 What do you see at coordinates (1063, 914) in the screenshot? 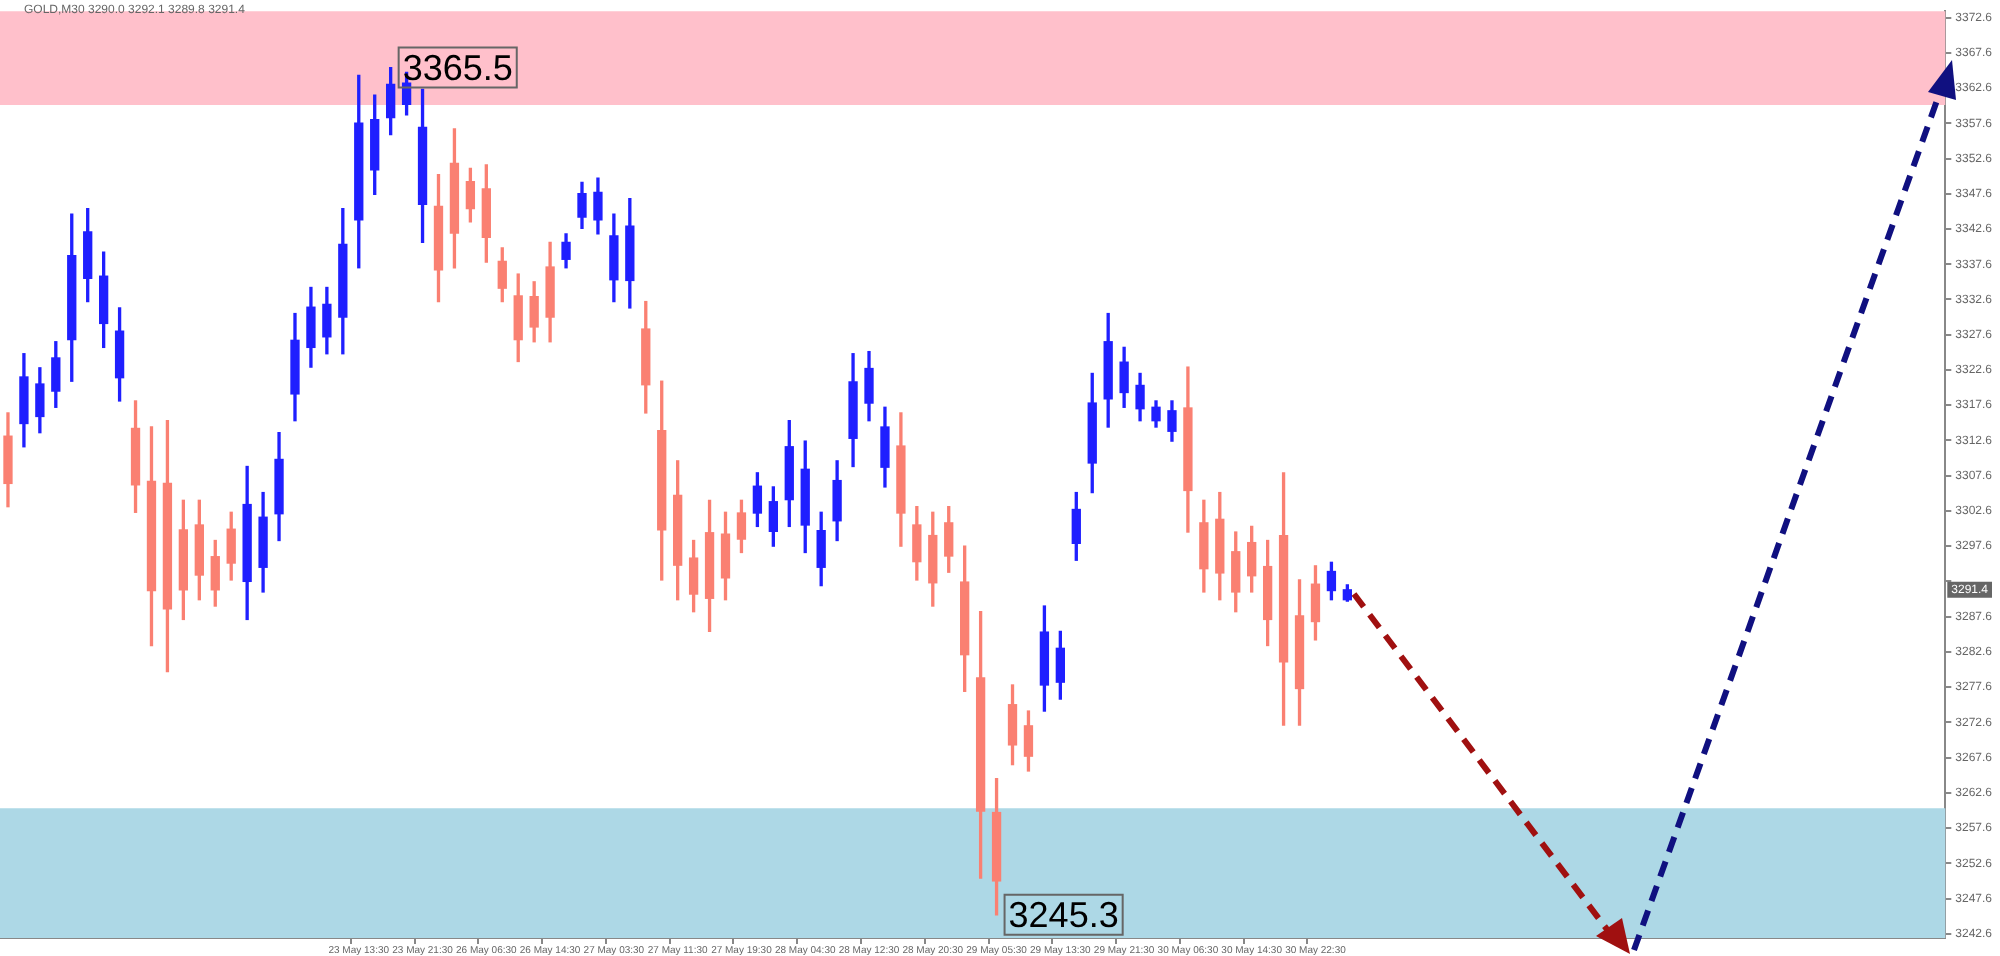
I see `annotation: 3245.3` at bounding box center [1063, 914].